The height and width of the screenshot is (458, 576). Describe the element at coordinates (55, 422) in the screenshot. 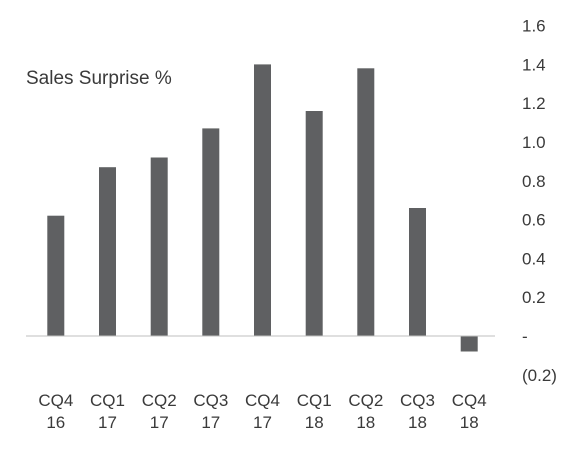

I see `x-category-label: 16` at that location.